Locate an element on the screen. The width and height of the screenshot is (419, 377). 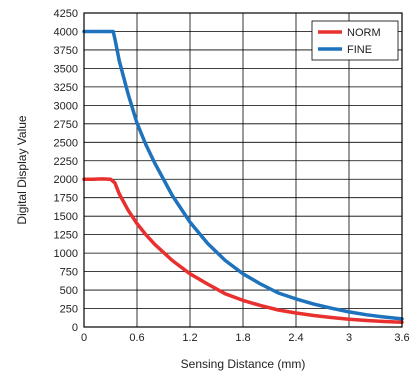
y-tick-label: 250 is located at coordinates (69, 310).